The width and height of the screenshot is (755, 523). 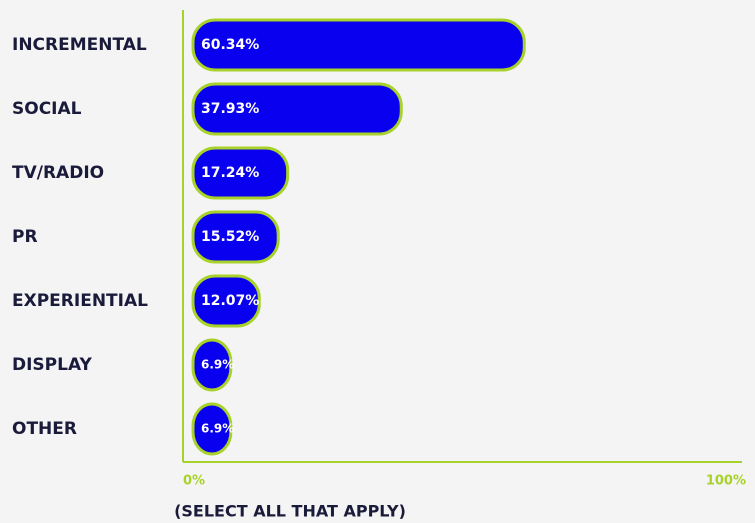 I want to click on bar-value-label: 60.34%, so click(x=230, y=45).